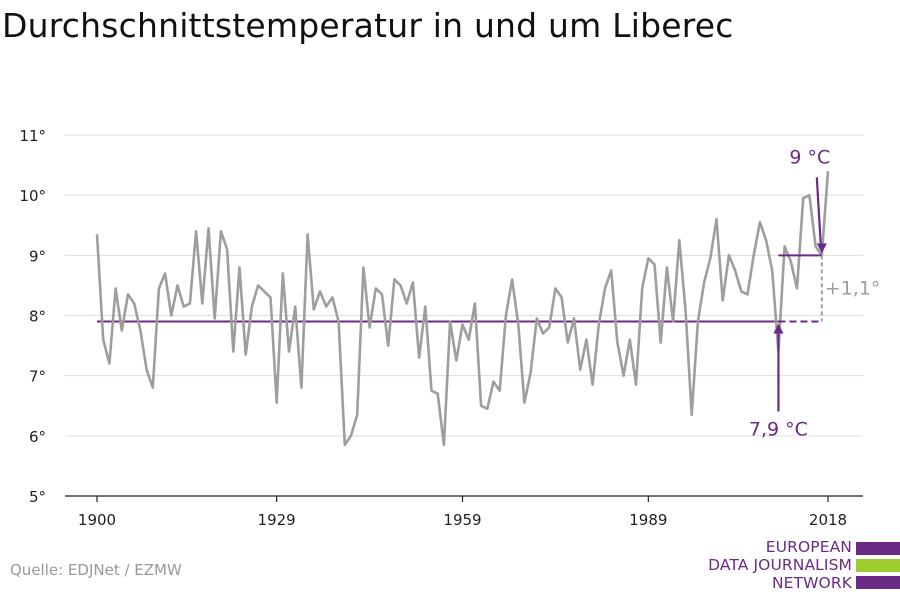 Image resolution: width=900 pixels, height=600 pixels. I want to click on y-axis: 5° 6° 7° 8° 9° 10° 11°, so click(32, 316).